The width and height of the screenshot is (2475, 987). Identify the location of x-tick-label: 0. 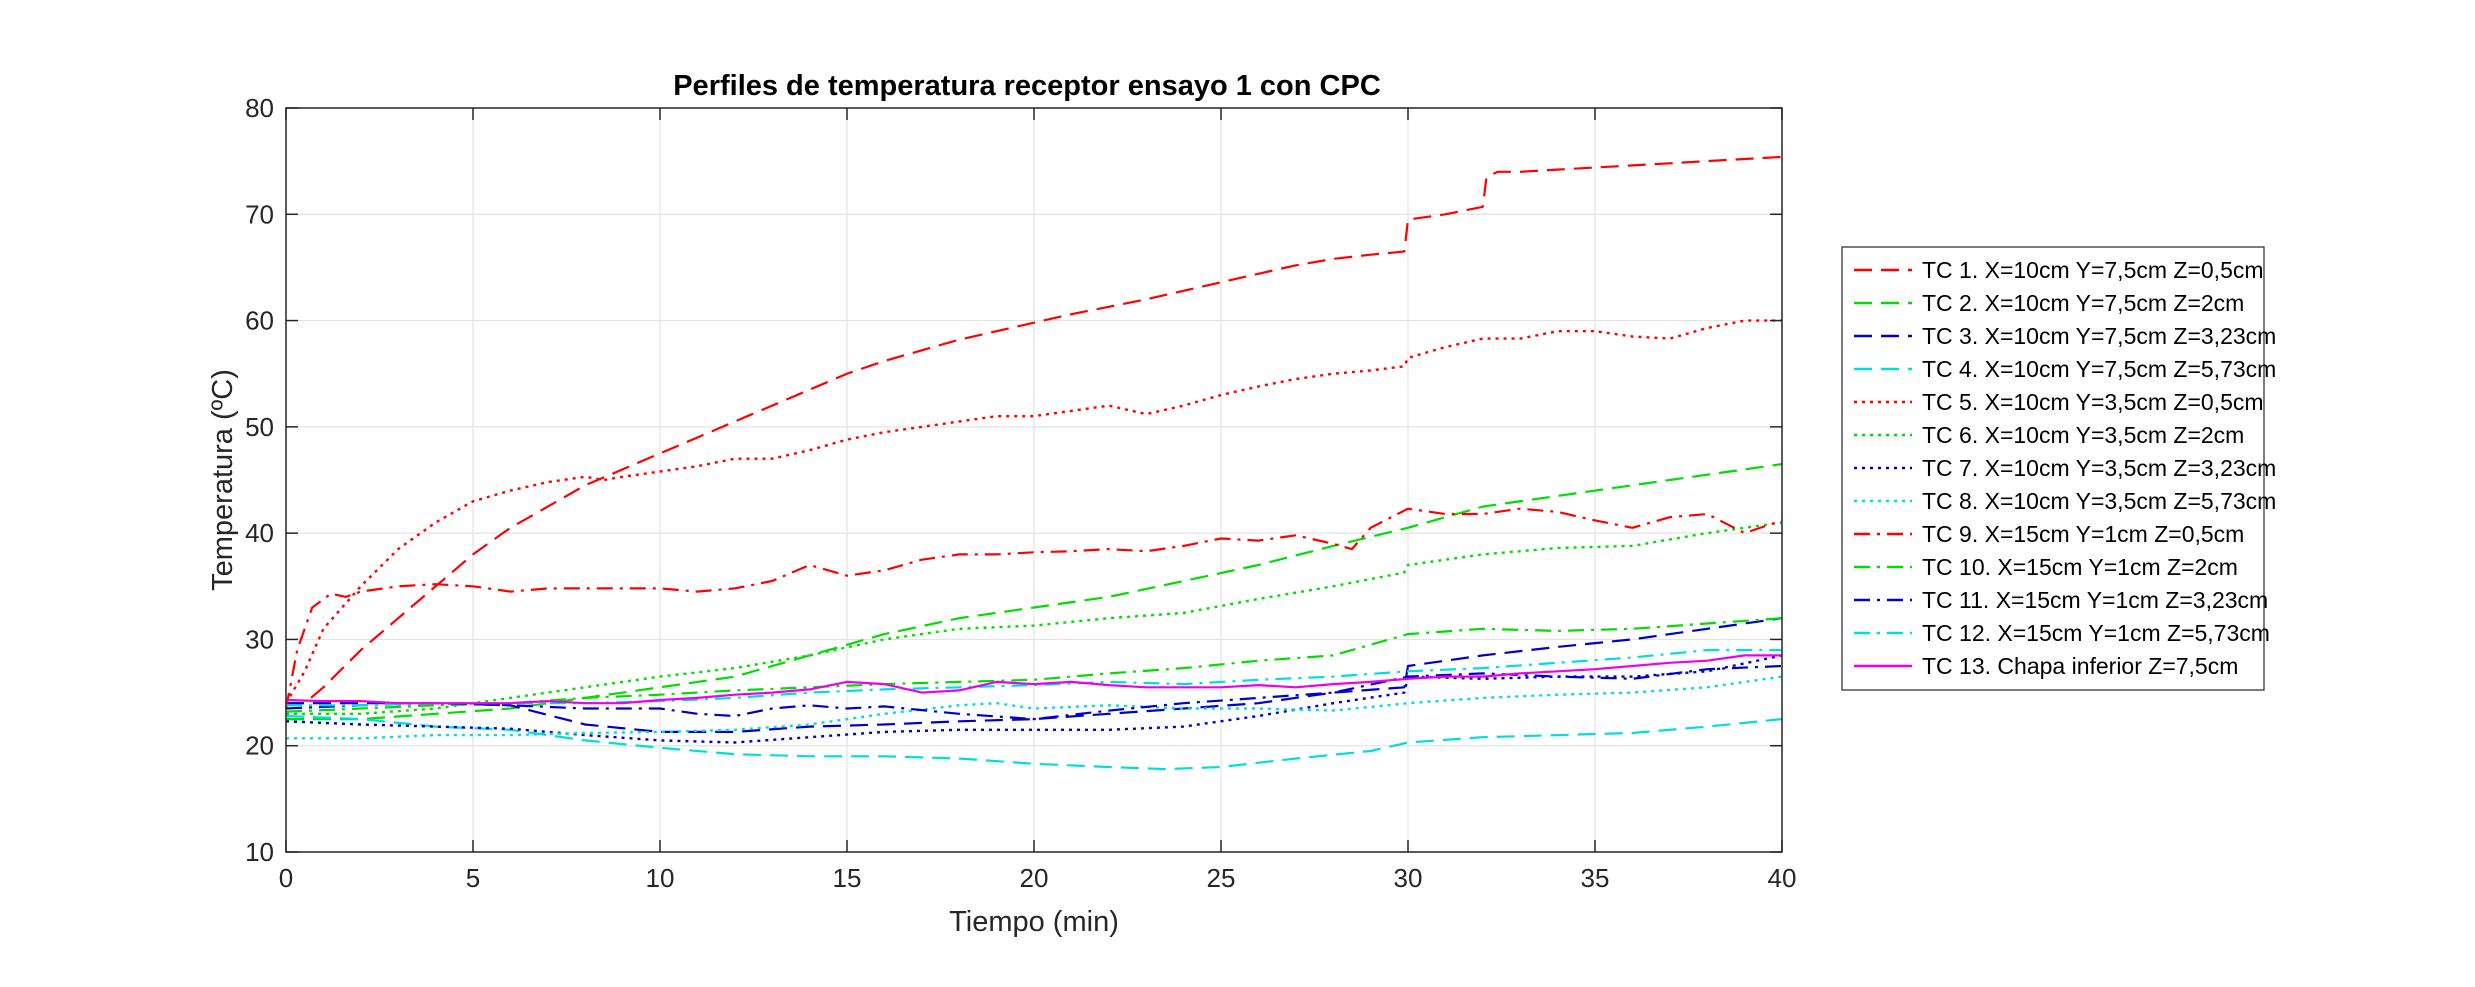
(286, 878).